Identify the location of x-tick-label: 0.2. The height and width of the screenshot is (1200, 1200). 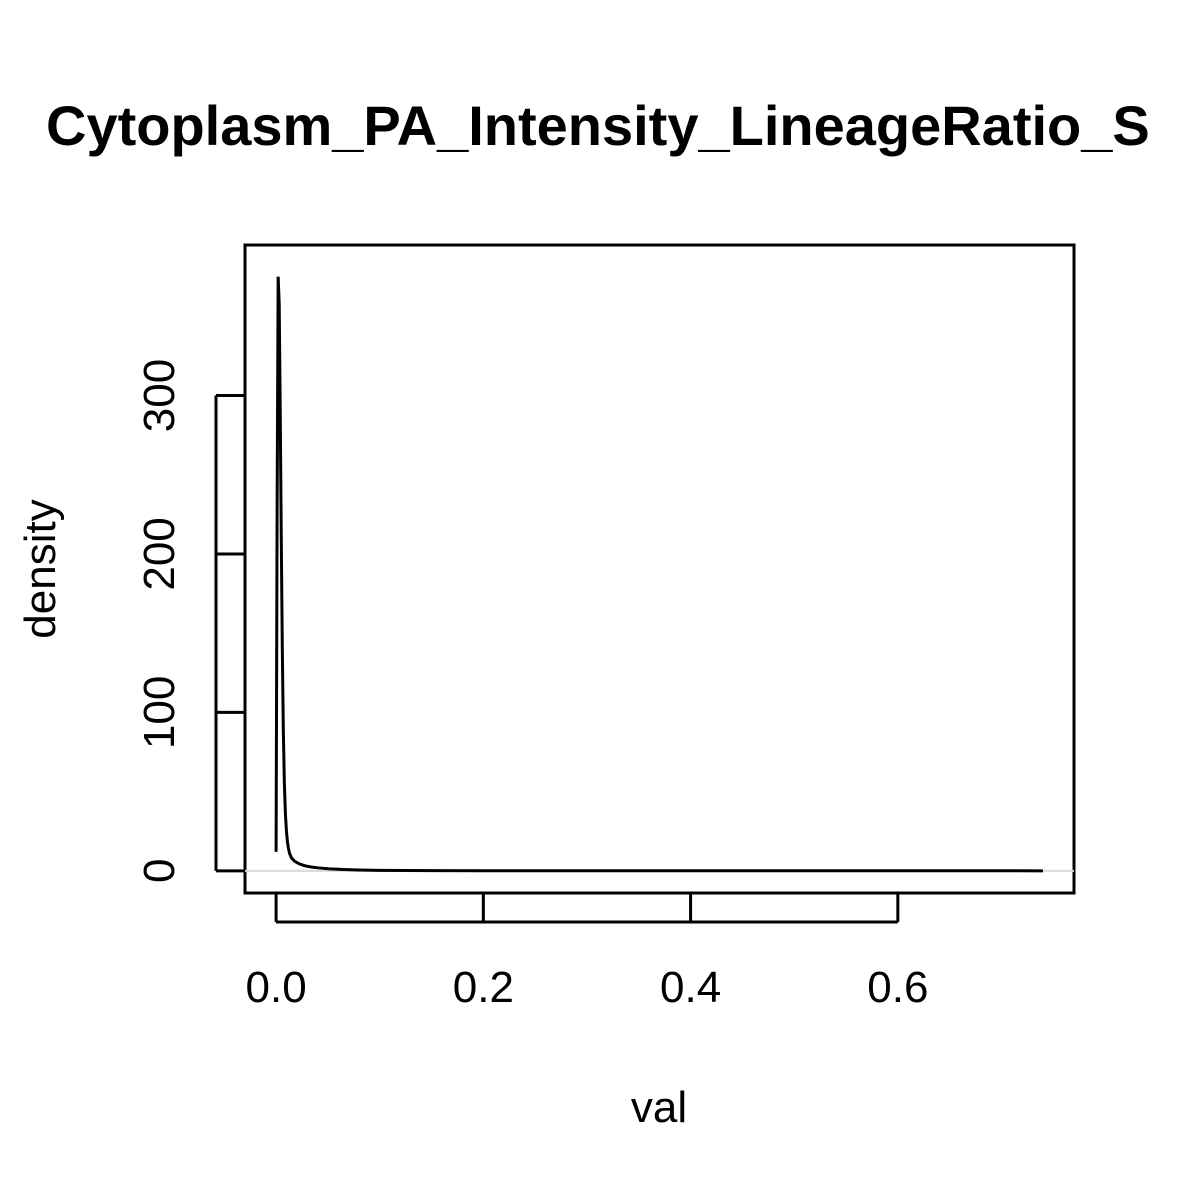
(483, 987).